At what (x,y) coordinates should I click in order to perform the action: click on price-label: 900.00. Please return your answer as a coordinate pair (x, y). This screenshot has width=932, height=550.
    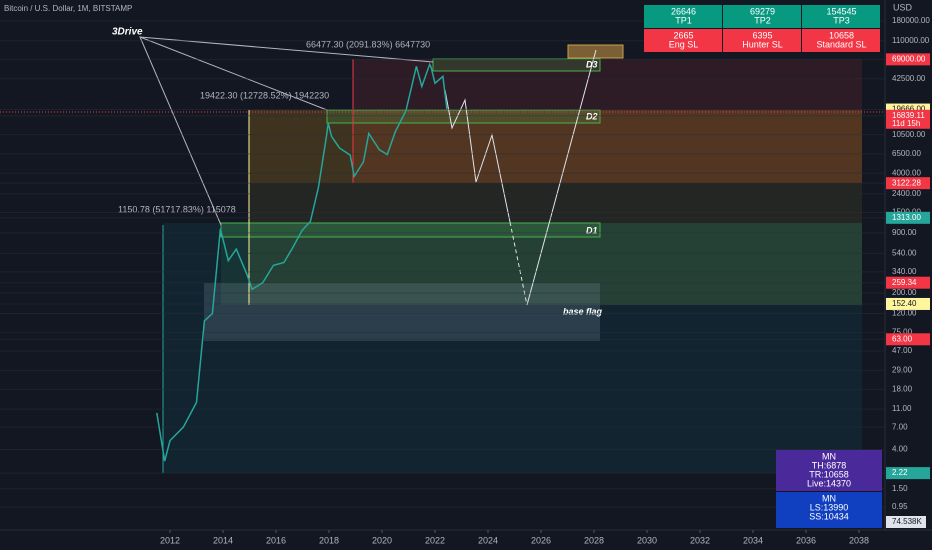
    Looking at the image, I should click on (904, 232).